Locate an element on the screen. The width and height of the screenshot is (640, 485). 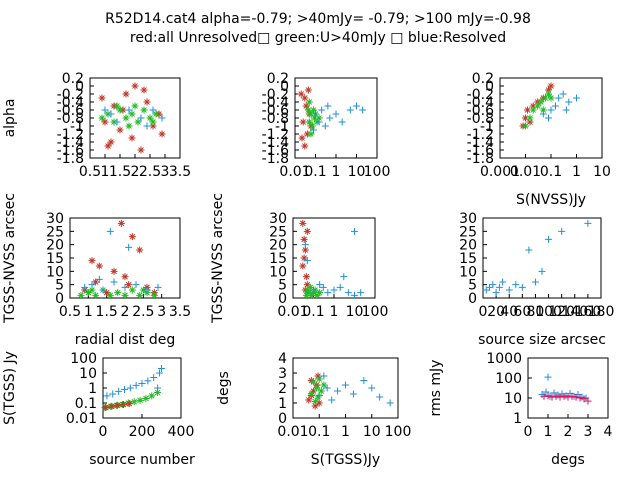
y-tick-label: 10 is located at coordinates (468, 272).